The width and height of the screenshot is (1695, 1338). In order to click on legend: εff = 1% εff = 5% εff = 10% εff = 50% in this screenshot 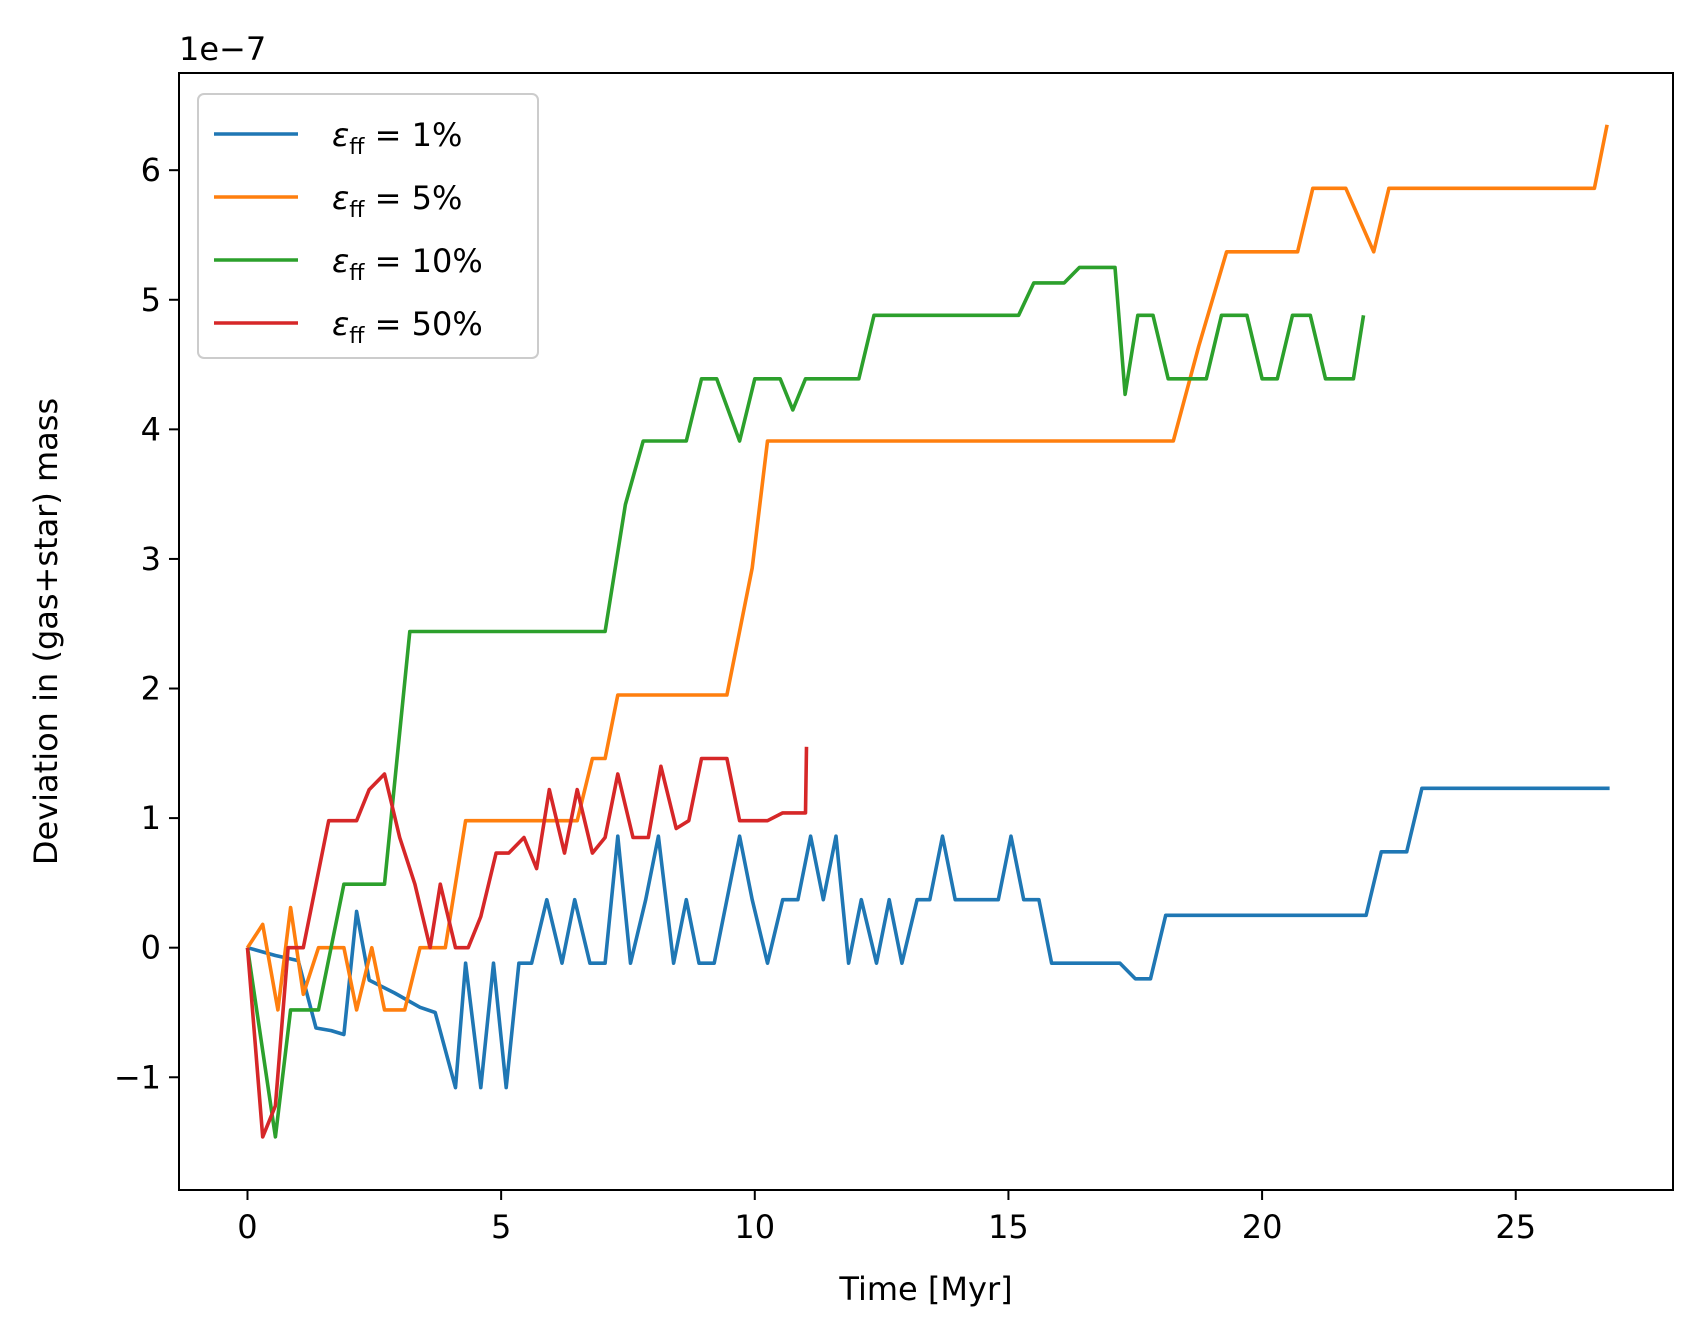, I will do `click(368, 226)`.